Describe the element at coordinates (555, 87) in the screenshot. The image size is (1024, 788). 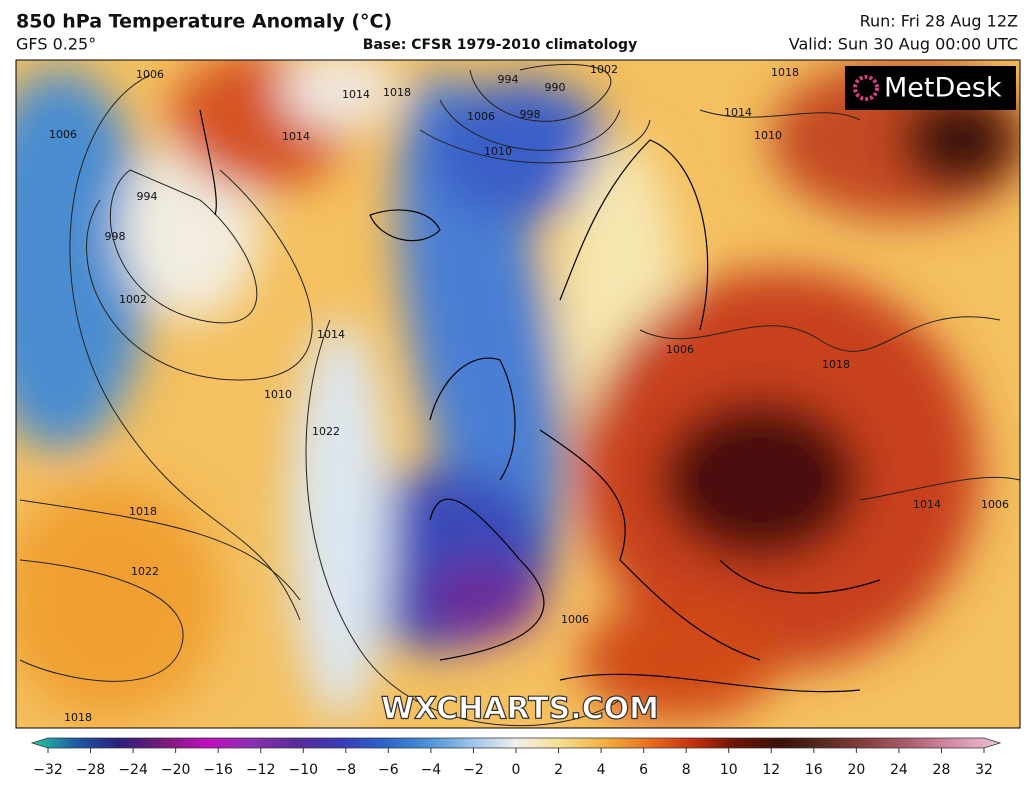
I see `isobar-label: 990` at that location.